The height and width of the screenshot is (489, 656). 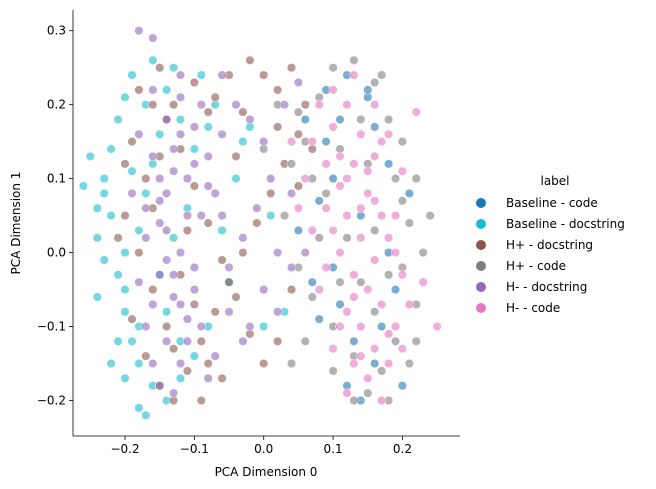 I want to click on y-tick-label: 0.2, so click(x=56, y=105).